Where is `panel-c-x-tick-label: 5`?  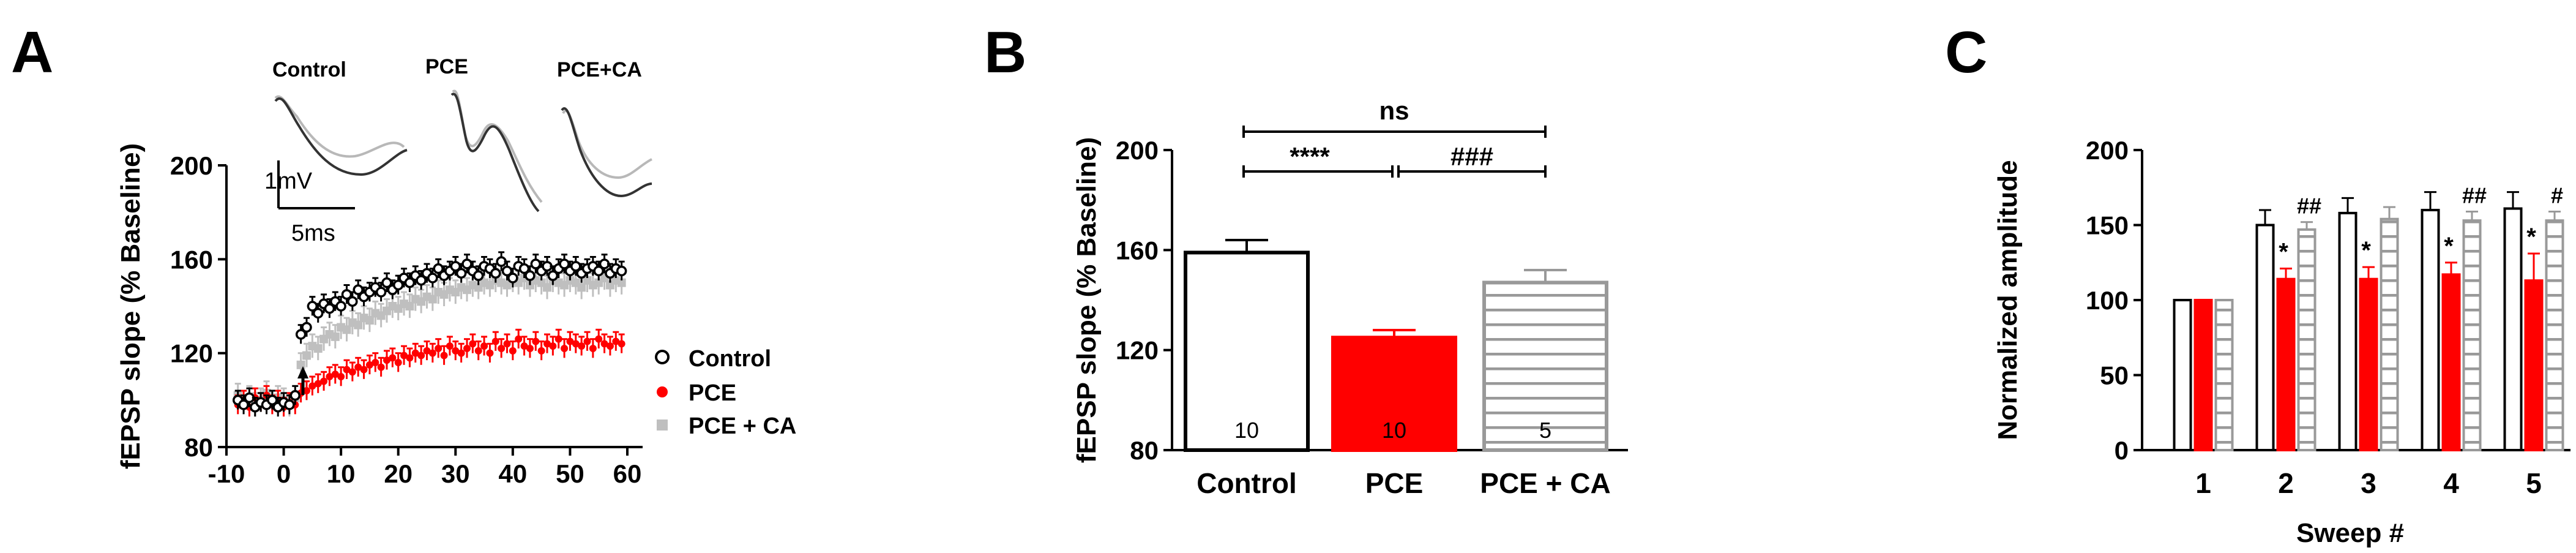
panel-c-x-tick-label: 5 is located at coordinates (2534, 483).